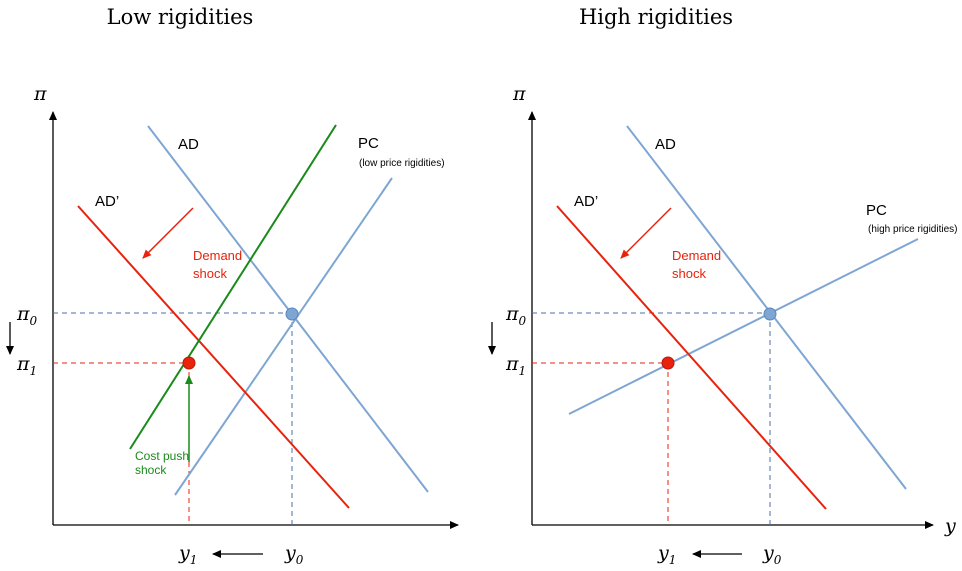 This screenshot has height=571, width=962. I want to click on right-x-axis-label: y, so click(950, 526).